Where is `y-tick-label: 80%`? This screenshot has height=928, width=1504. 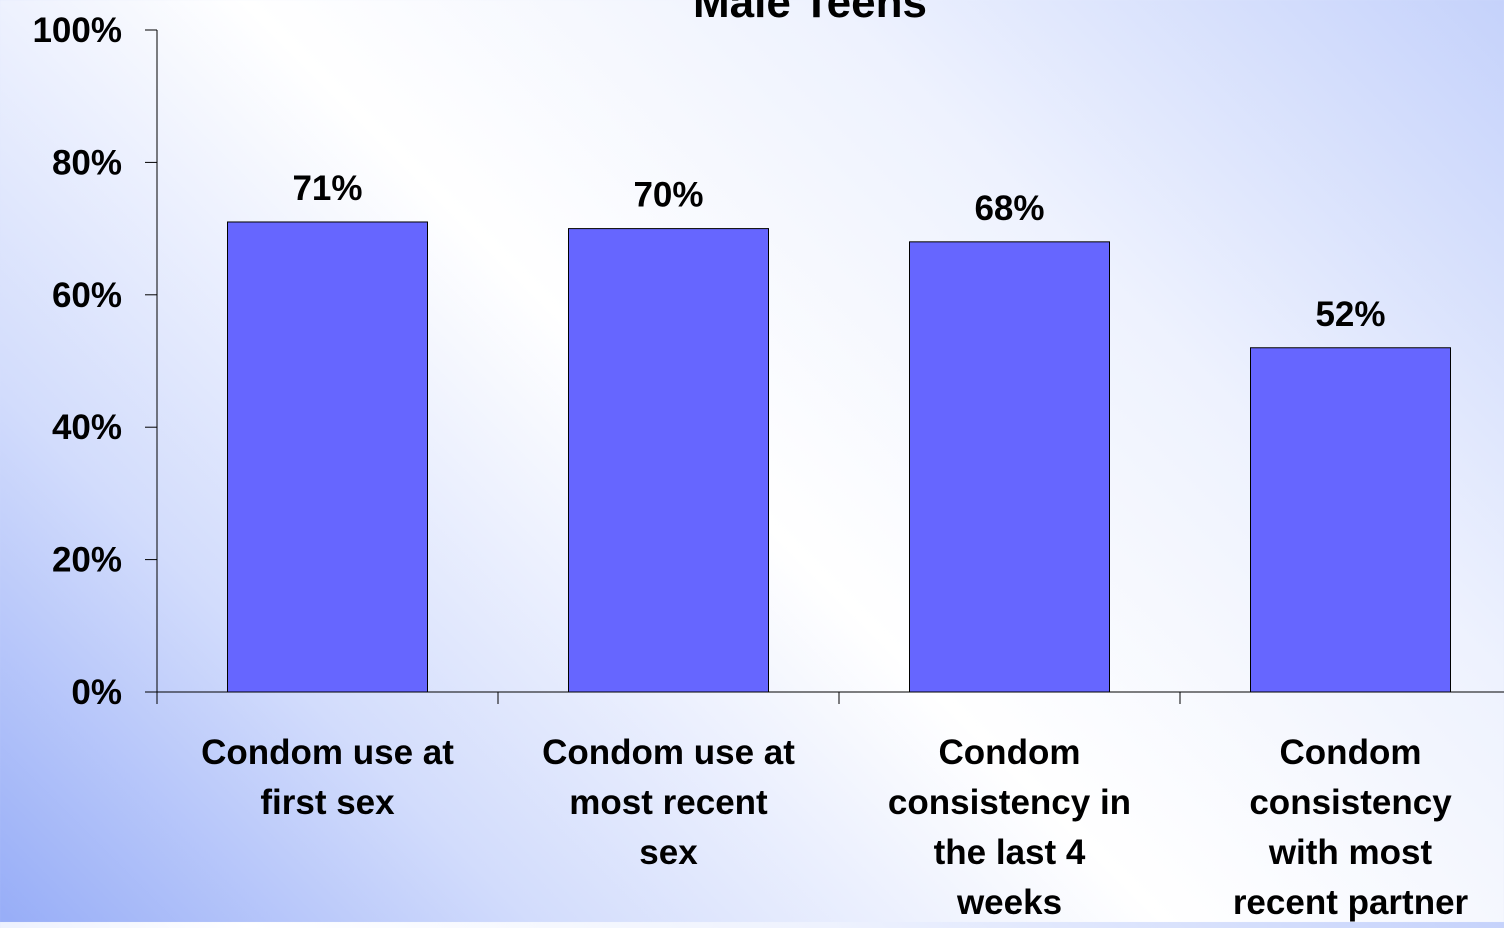
y-tick-label: 80% is located at coordinates (87, 162).